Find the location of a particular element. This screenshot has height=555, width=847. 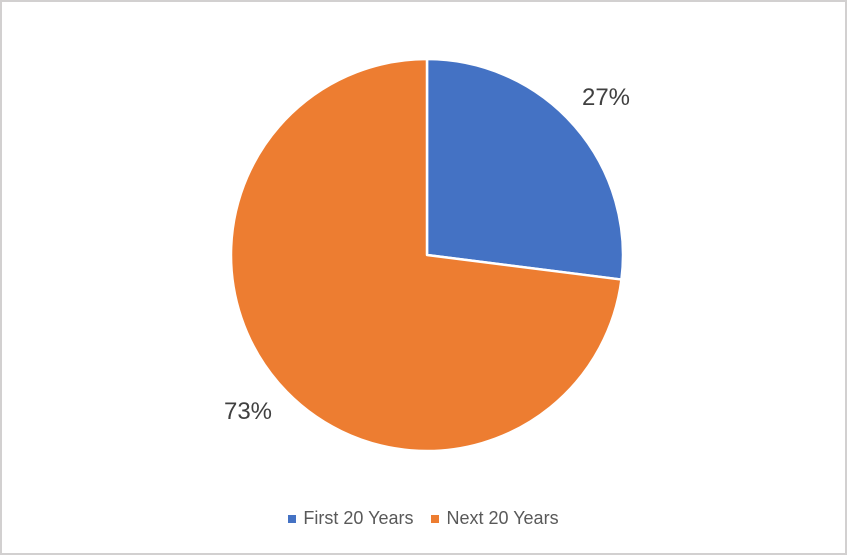

legend-item-first-20-years: First 20 Years is located at coordinates (350, 519).